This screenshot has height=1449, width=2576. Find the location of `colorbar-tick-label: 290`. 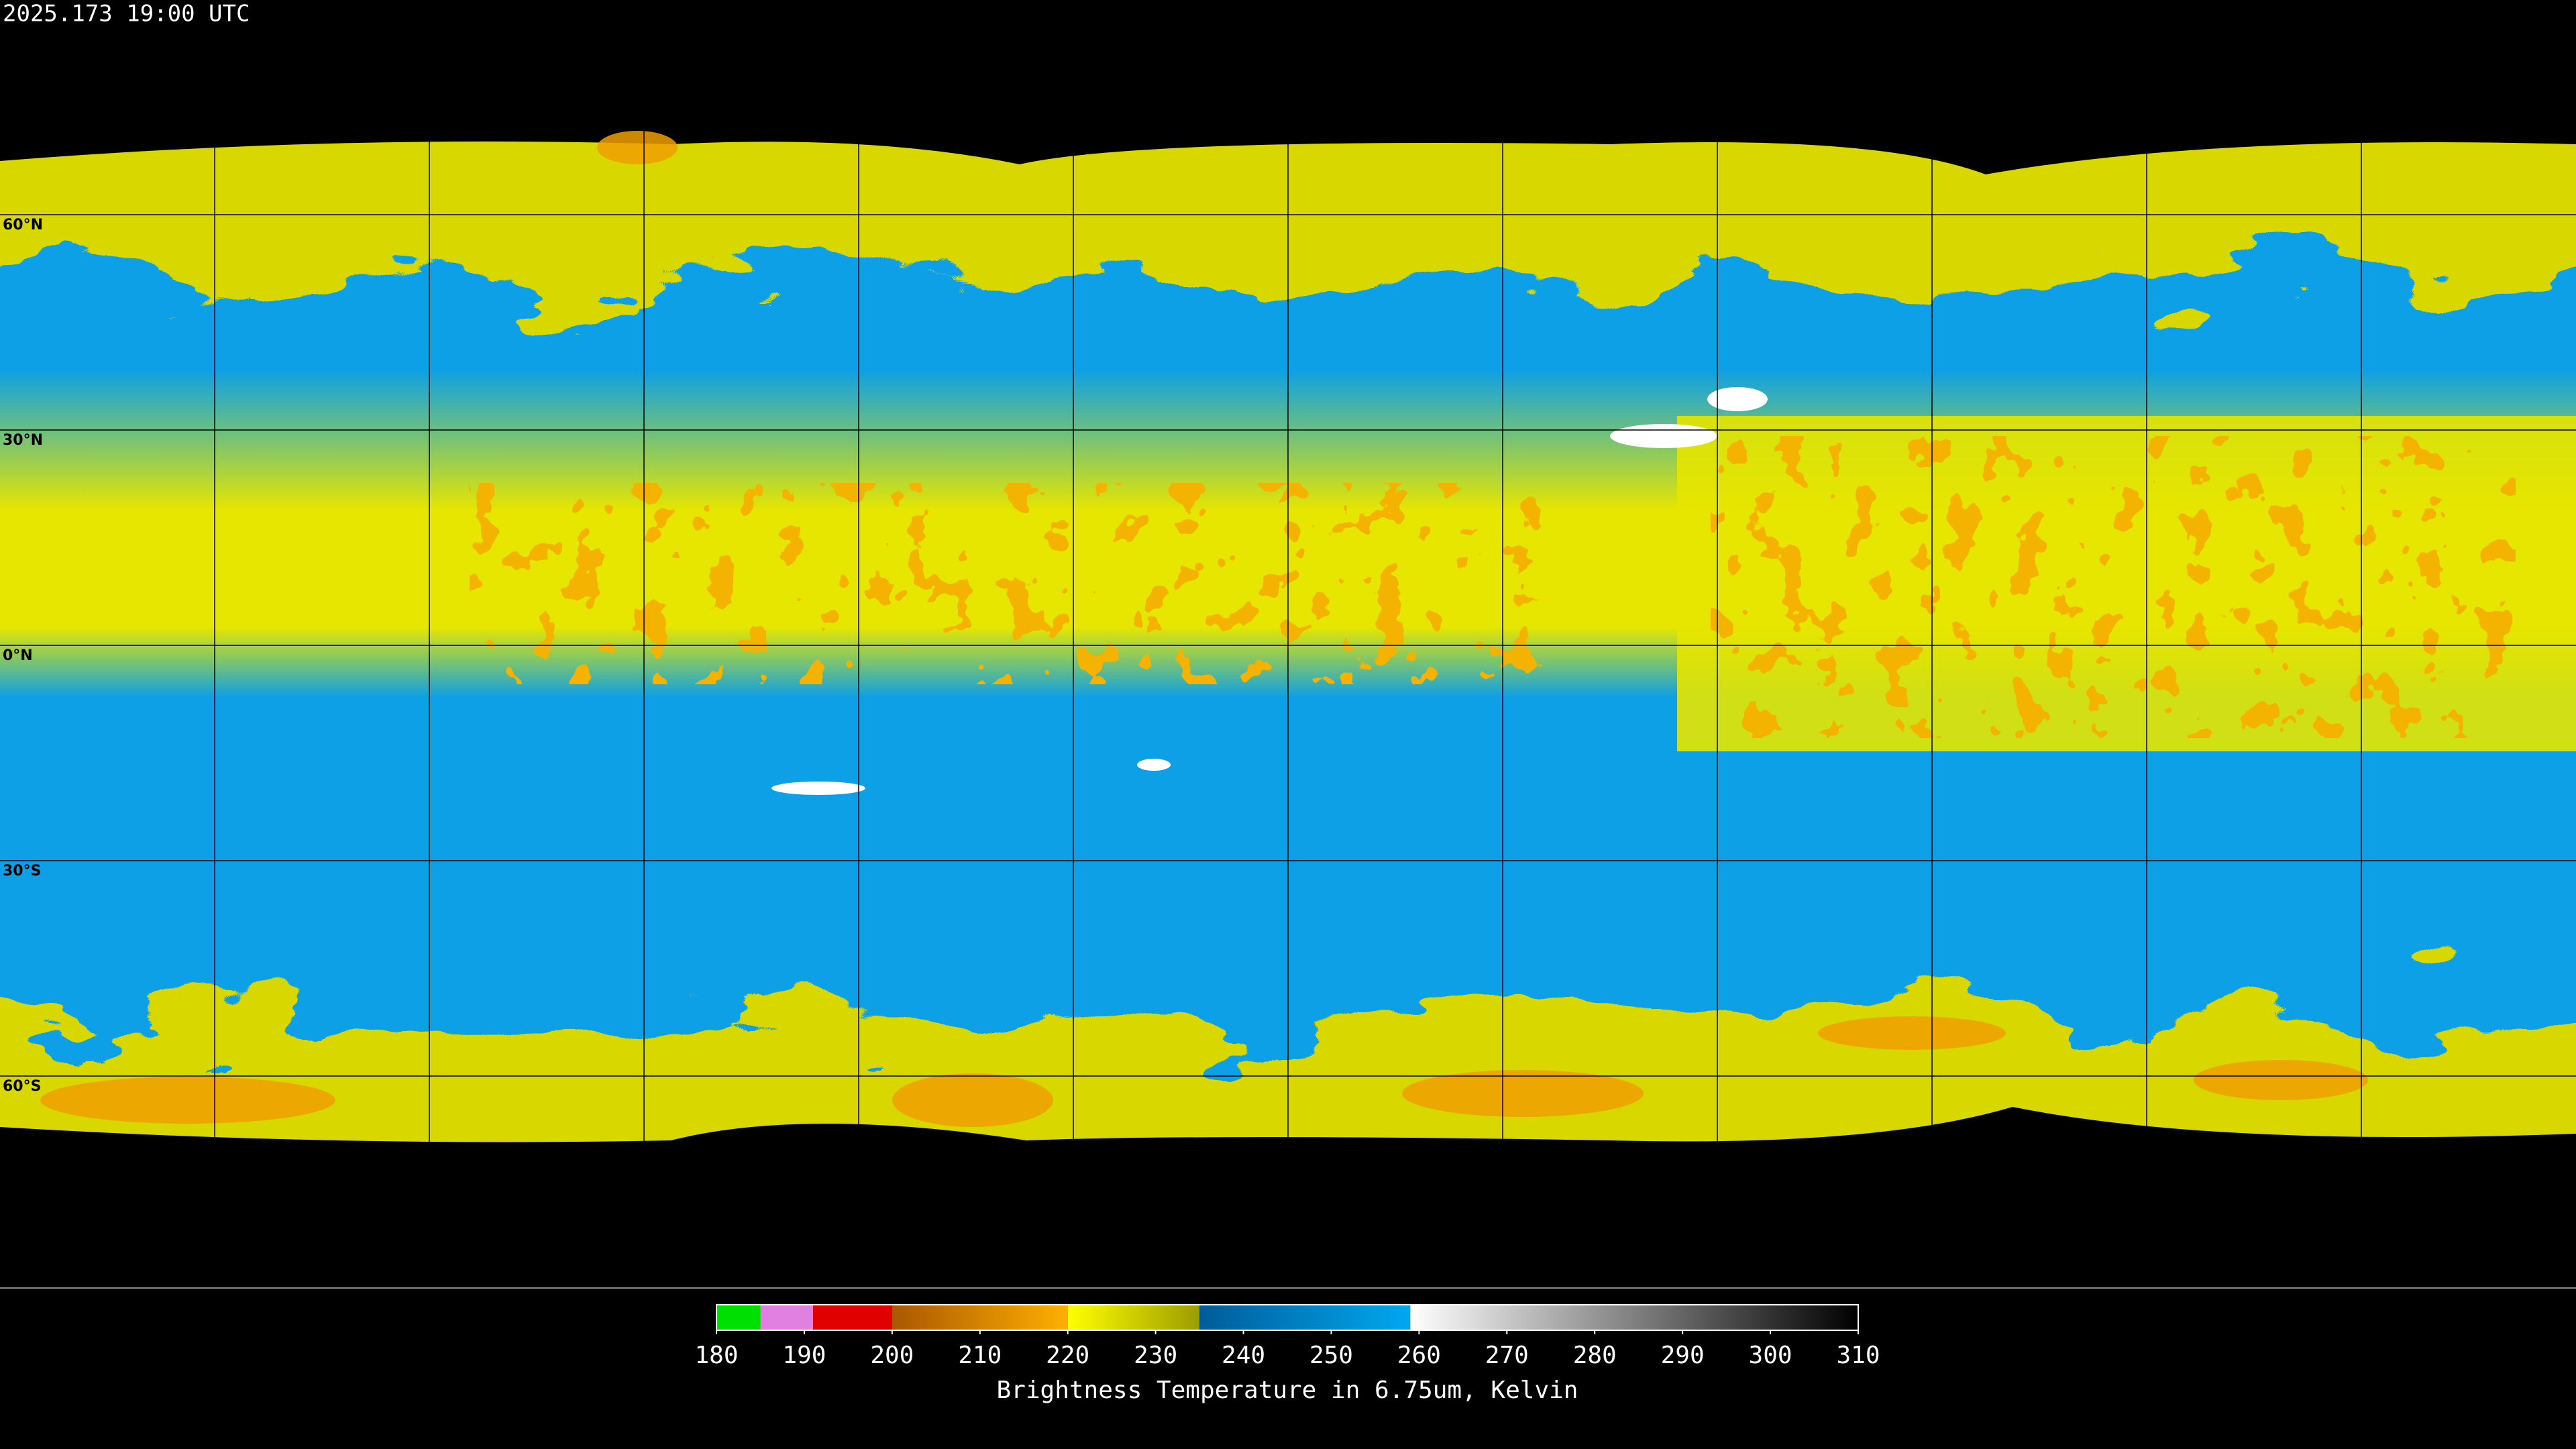

colorbar-tick-label: 290 is located at coordinates (1683, 1355).